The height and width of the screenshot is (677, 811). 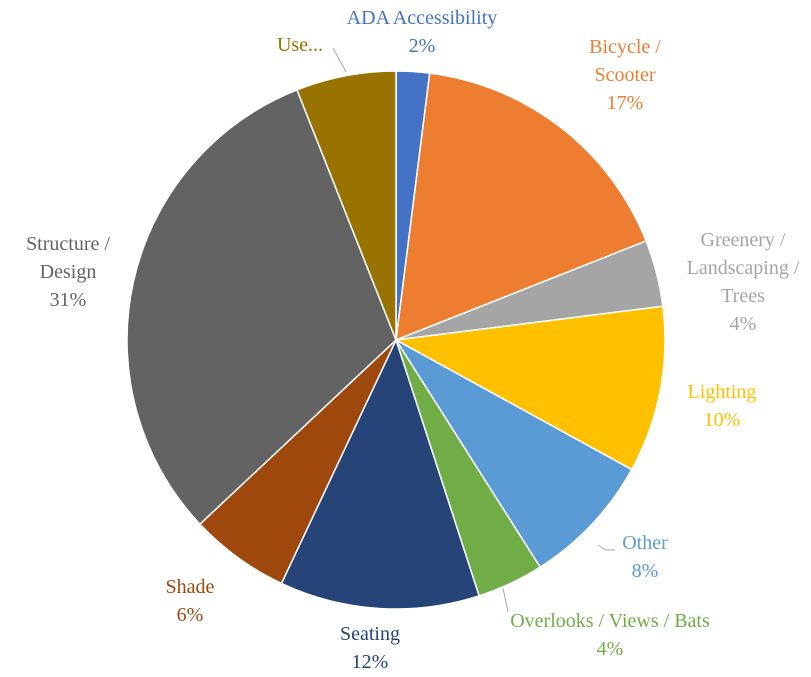 I want to click on category-label: Overlooks / Views / Bats, so click(x=610, y=621).